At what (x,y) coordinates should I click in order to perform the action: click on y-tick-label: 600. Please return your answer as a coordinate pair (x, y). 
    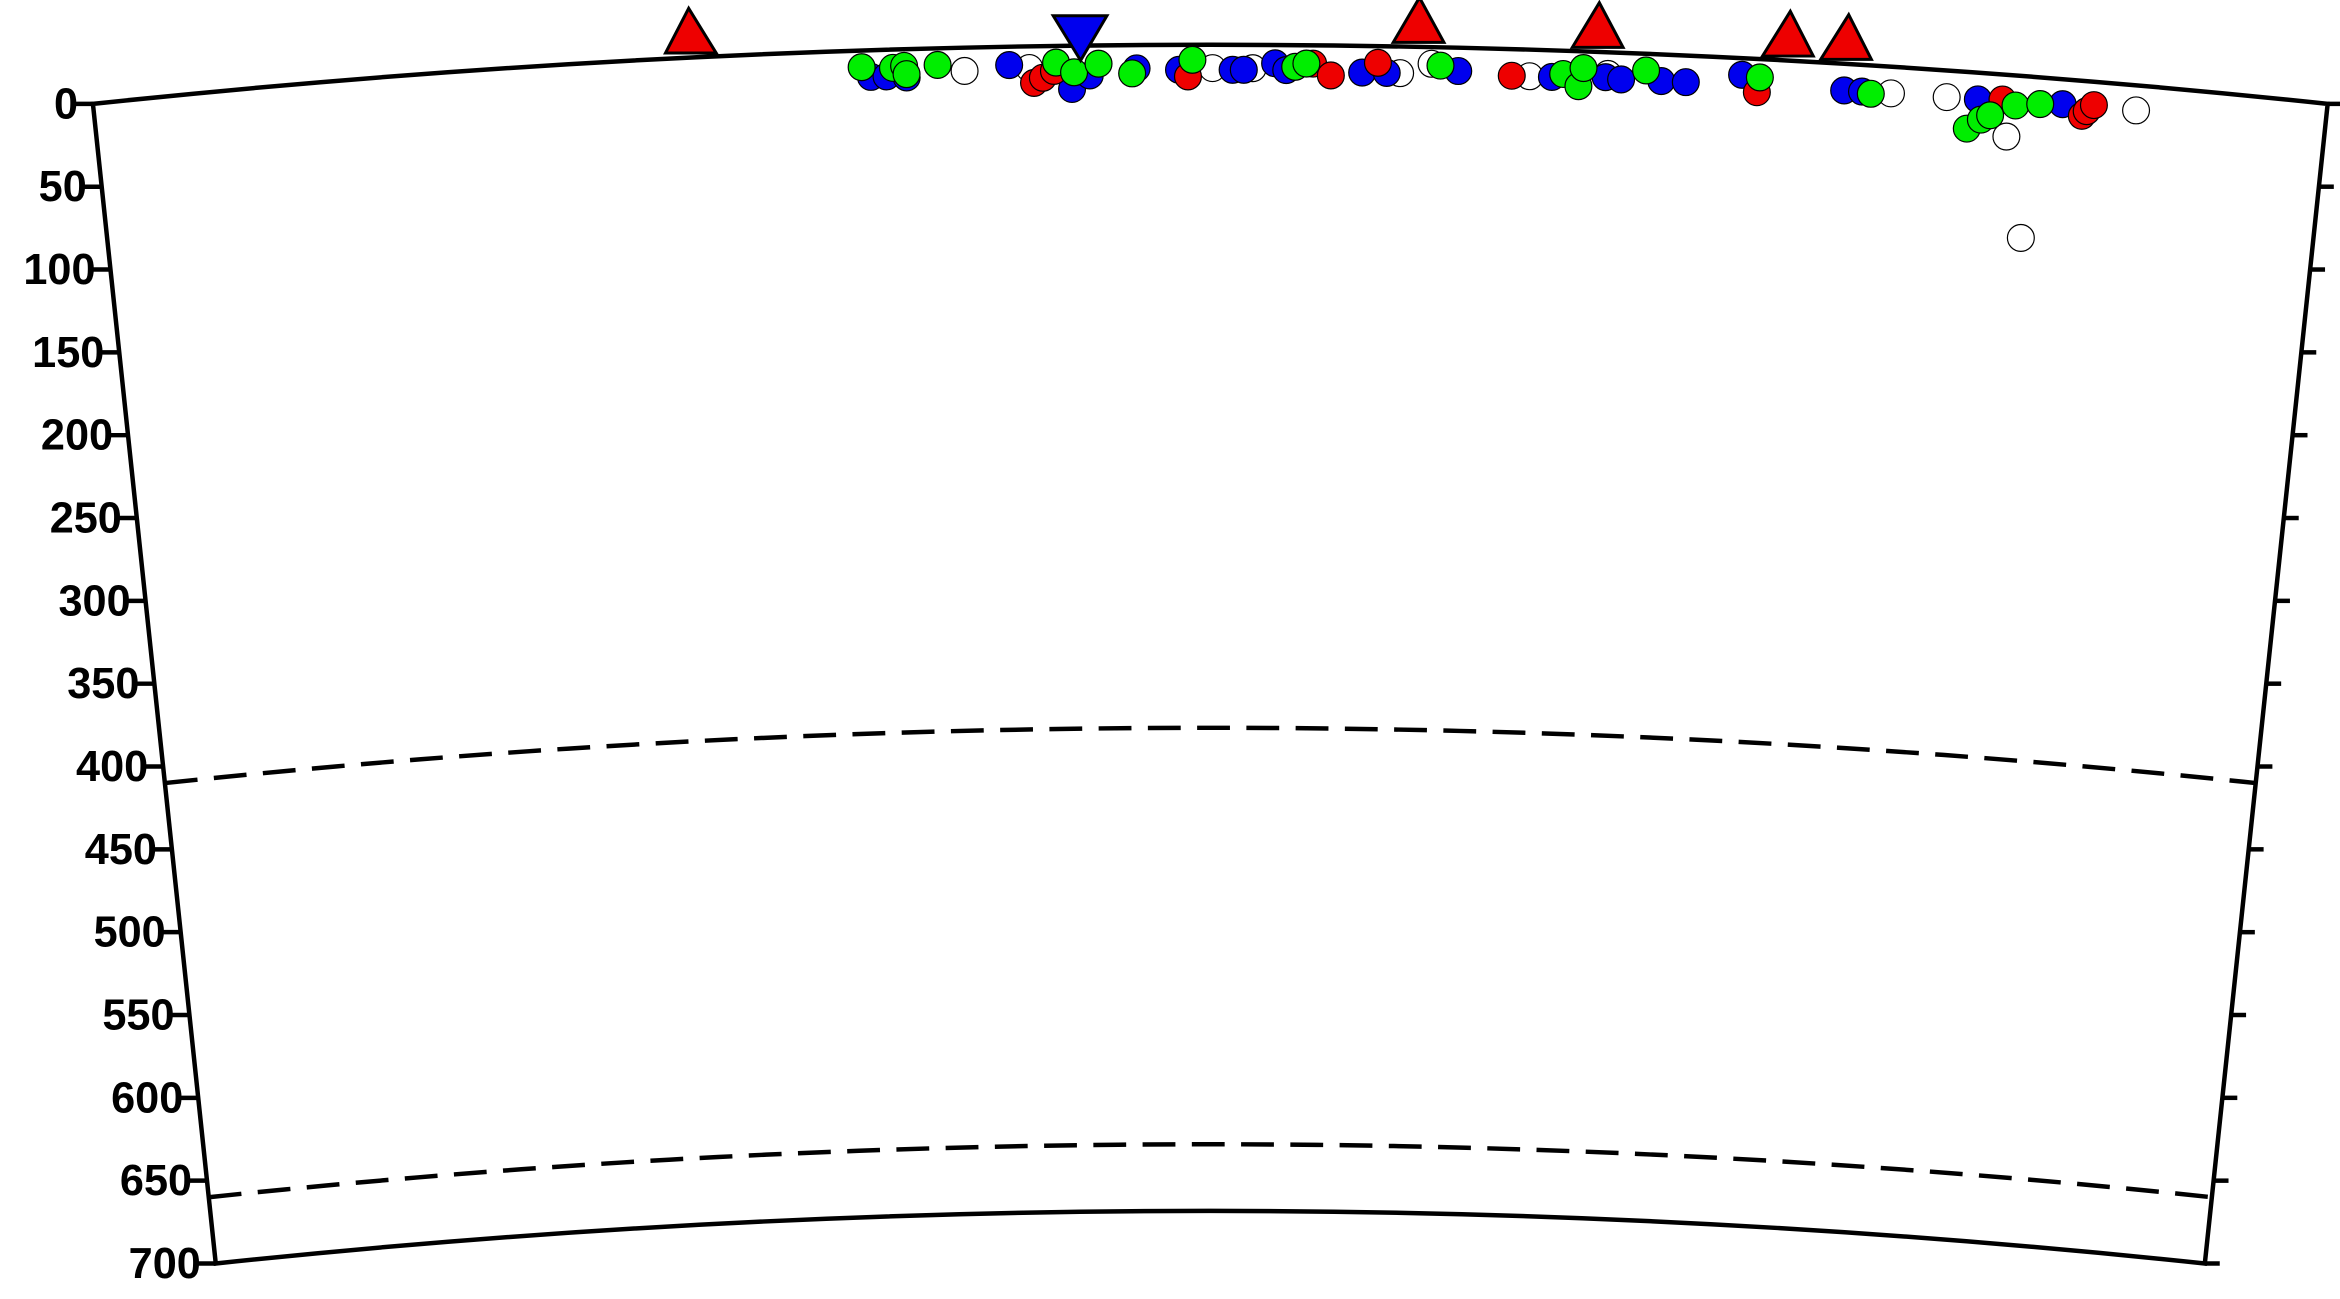
    Looking at the image, I should click on (147, 1098).